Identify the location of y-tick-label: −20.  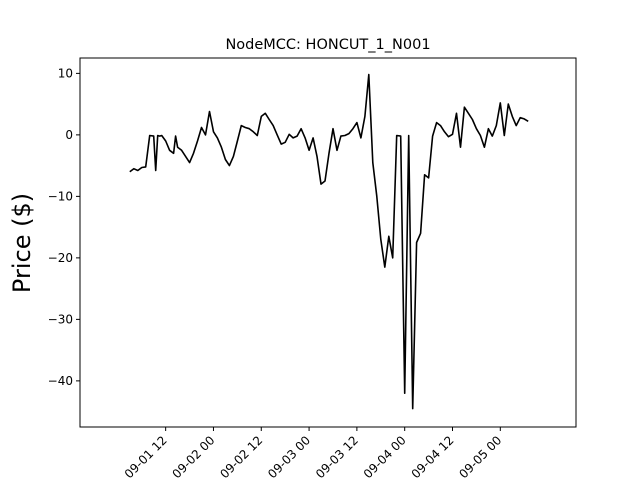
(60, 258).